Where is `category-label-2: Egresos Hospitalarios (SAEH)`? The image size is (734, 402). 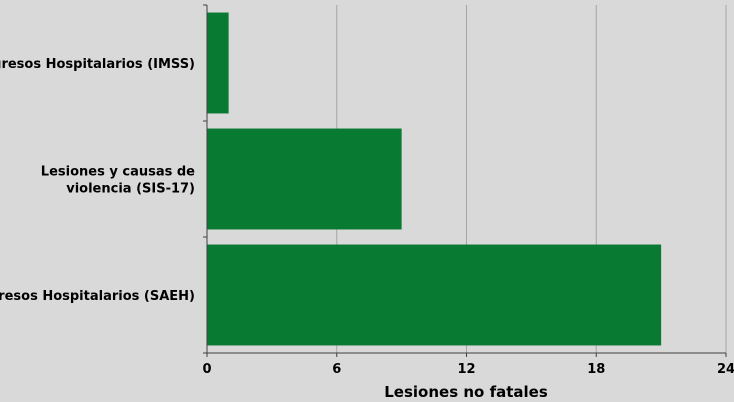
category-label-2: Egresos Hospitalarios (SAEH) is located at coordinates (97, 296).